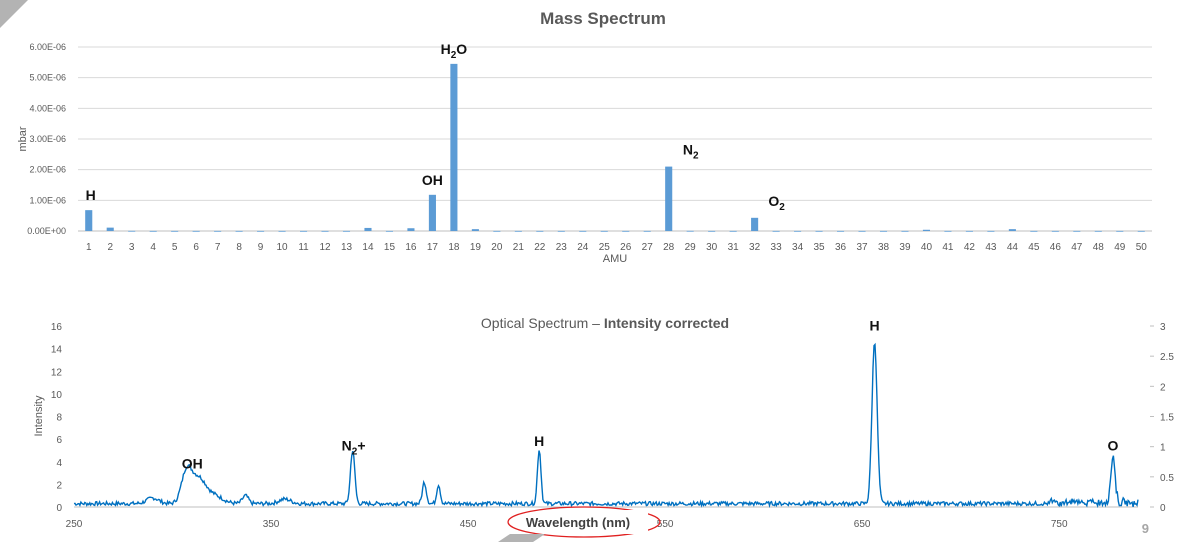 This screenshot has width=1195, height=542. Describe the element at coordinates (1167, 357) in the screenshot. I see `os-secondary-y-tick-label: 2.5` at that location.